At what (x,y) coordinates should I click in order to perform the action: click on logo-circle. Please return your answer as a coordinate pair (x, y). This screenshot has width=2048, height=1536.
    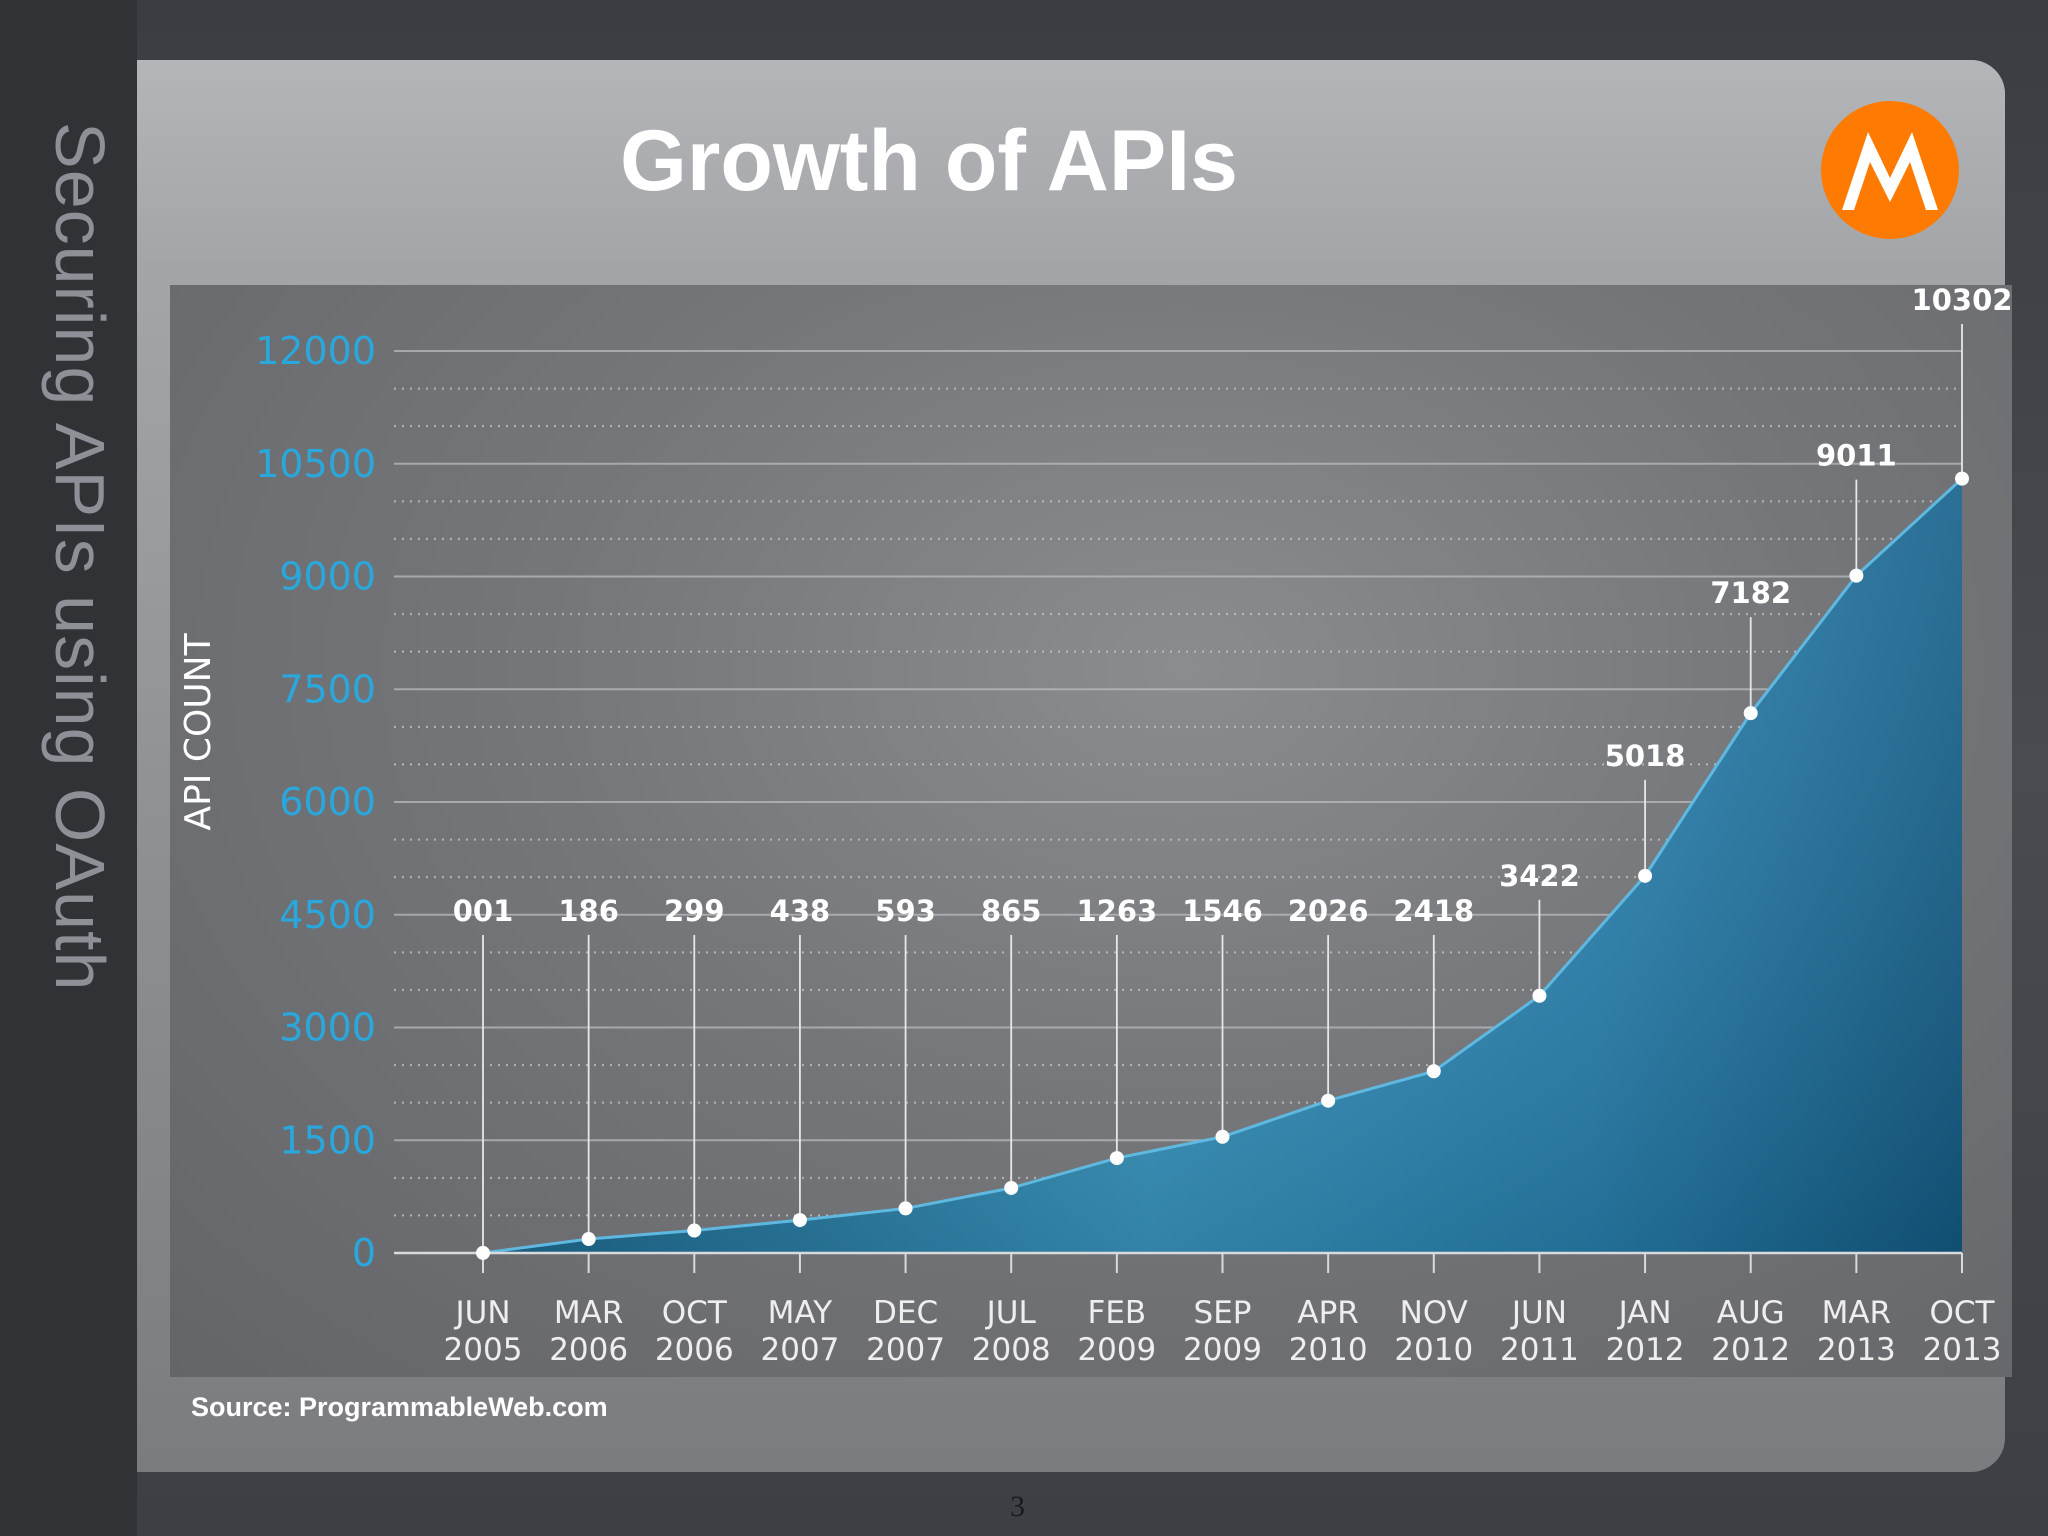
    Looking at the image, I should click on (1890, 170).